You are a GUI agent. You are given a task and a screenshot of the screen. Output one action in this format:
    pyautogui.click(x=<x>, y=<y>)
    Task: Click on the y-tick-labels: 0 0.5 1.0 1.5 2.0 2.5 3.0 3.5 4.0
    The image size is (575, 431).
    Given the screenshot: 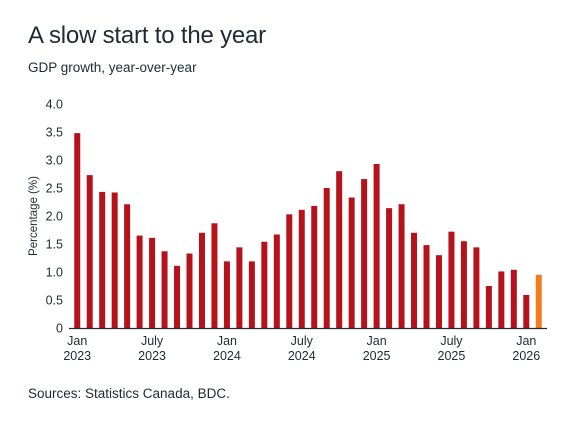 What is the action you would take?
    pyautogui.click(x=54, y=217)
    